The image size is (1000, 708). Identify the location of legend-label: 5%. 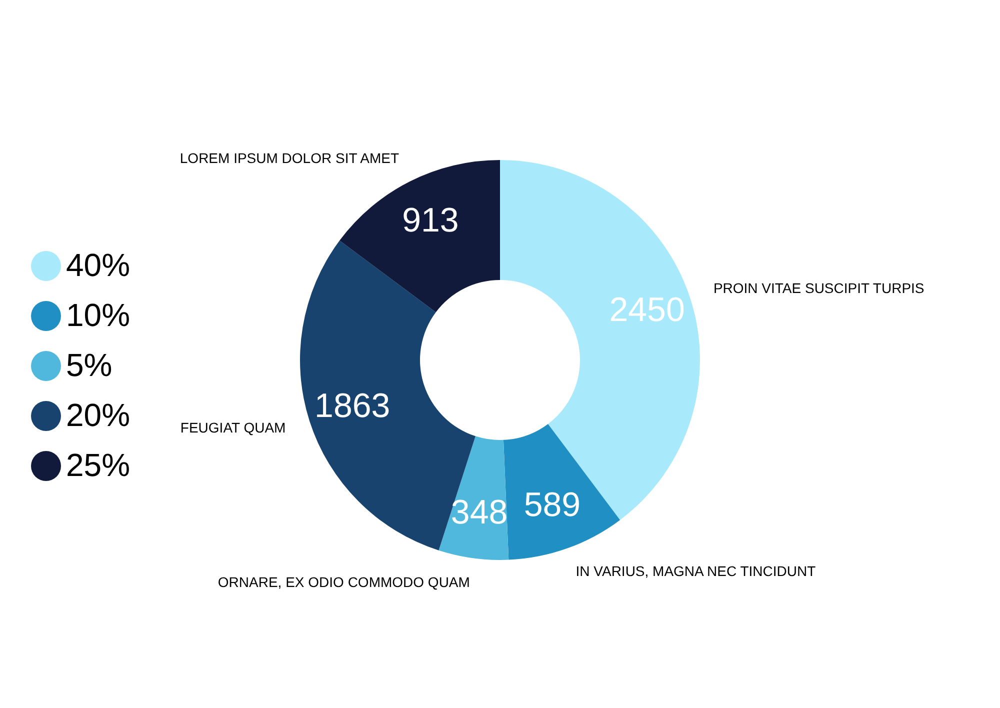
(89, 365).